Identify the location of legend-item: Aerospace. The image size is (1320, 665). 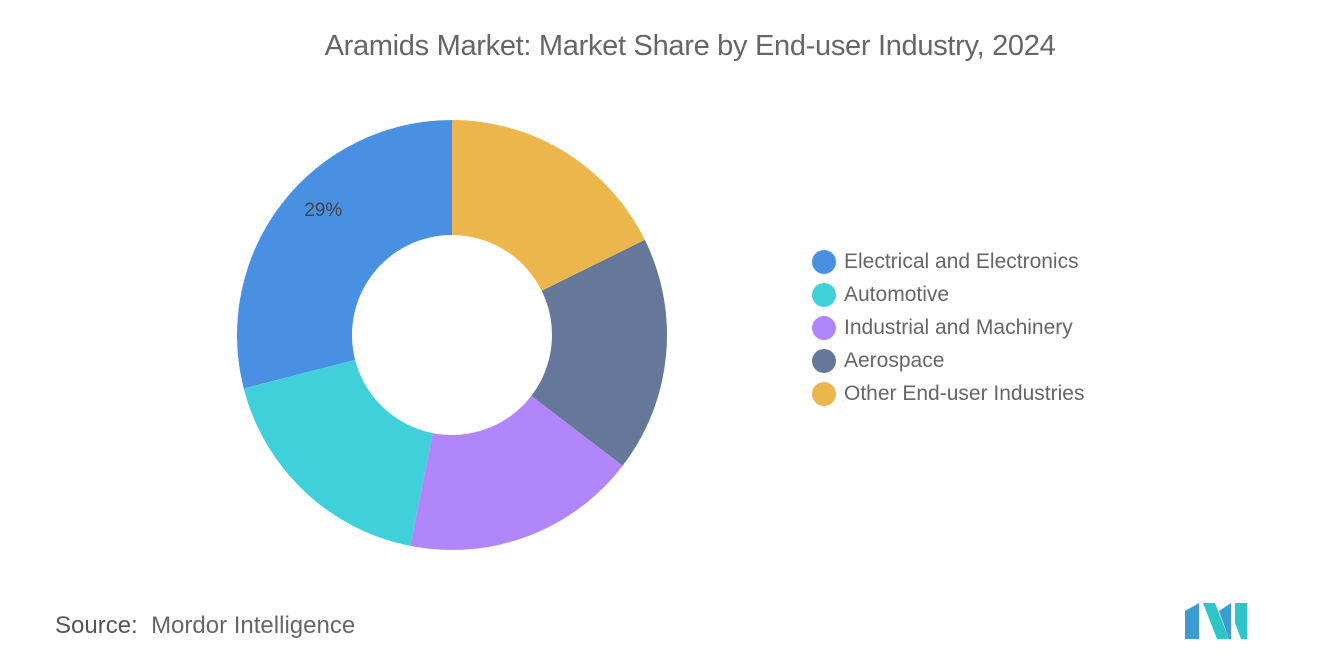
(948, 360).